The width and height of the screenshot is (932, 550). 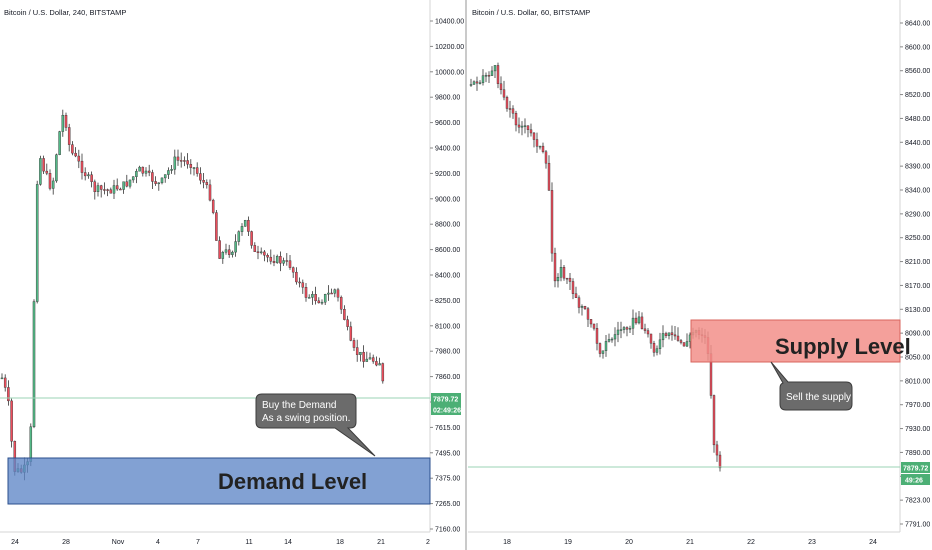 I want to click on y-tick-label: 7860.00, so click(x=447, y=377).